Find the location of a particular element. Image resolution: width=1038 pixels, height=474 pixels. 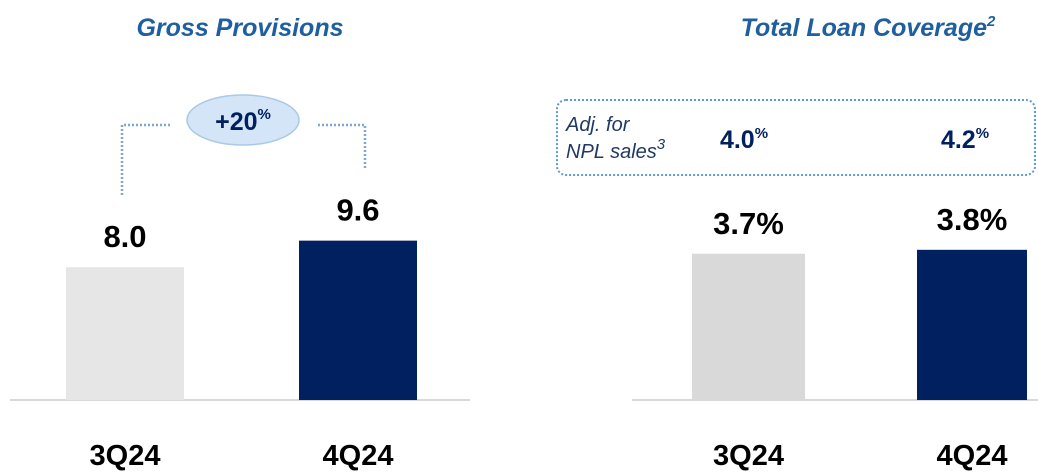

growth-label: +20% is located at coordinates (243, 121).